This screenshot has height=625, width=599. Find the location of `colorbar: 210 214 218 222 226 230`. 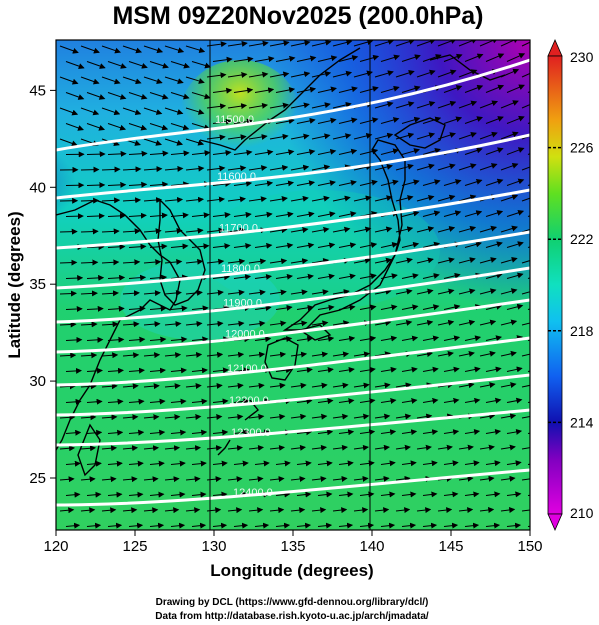

colorbar: 210 214 218 222 226 230 is located at coordinates (570, 285).